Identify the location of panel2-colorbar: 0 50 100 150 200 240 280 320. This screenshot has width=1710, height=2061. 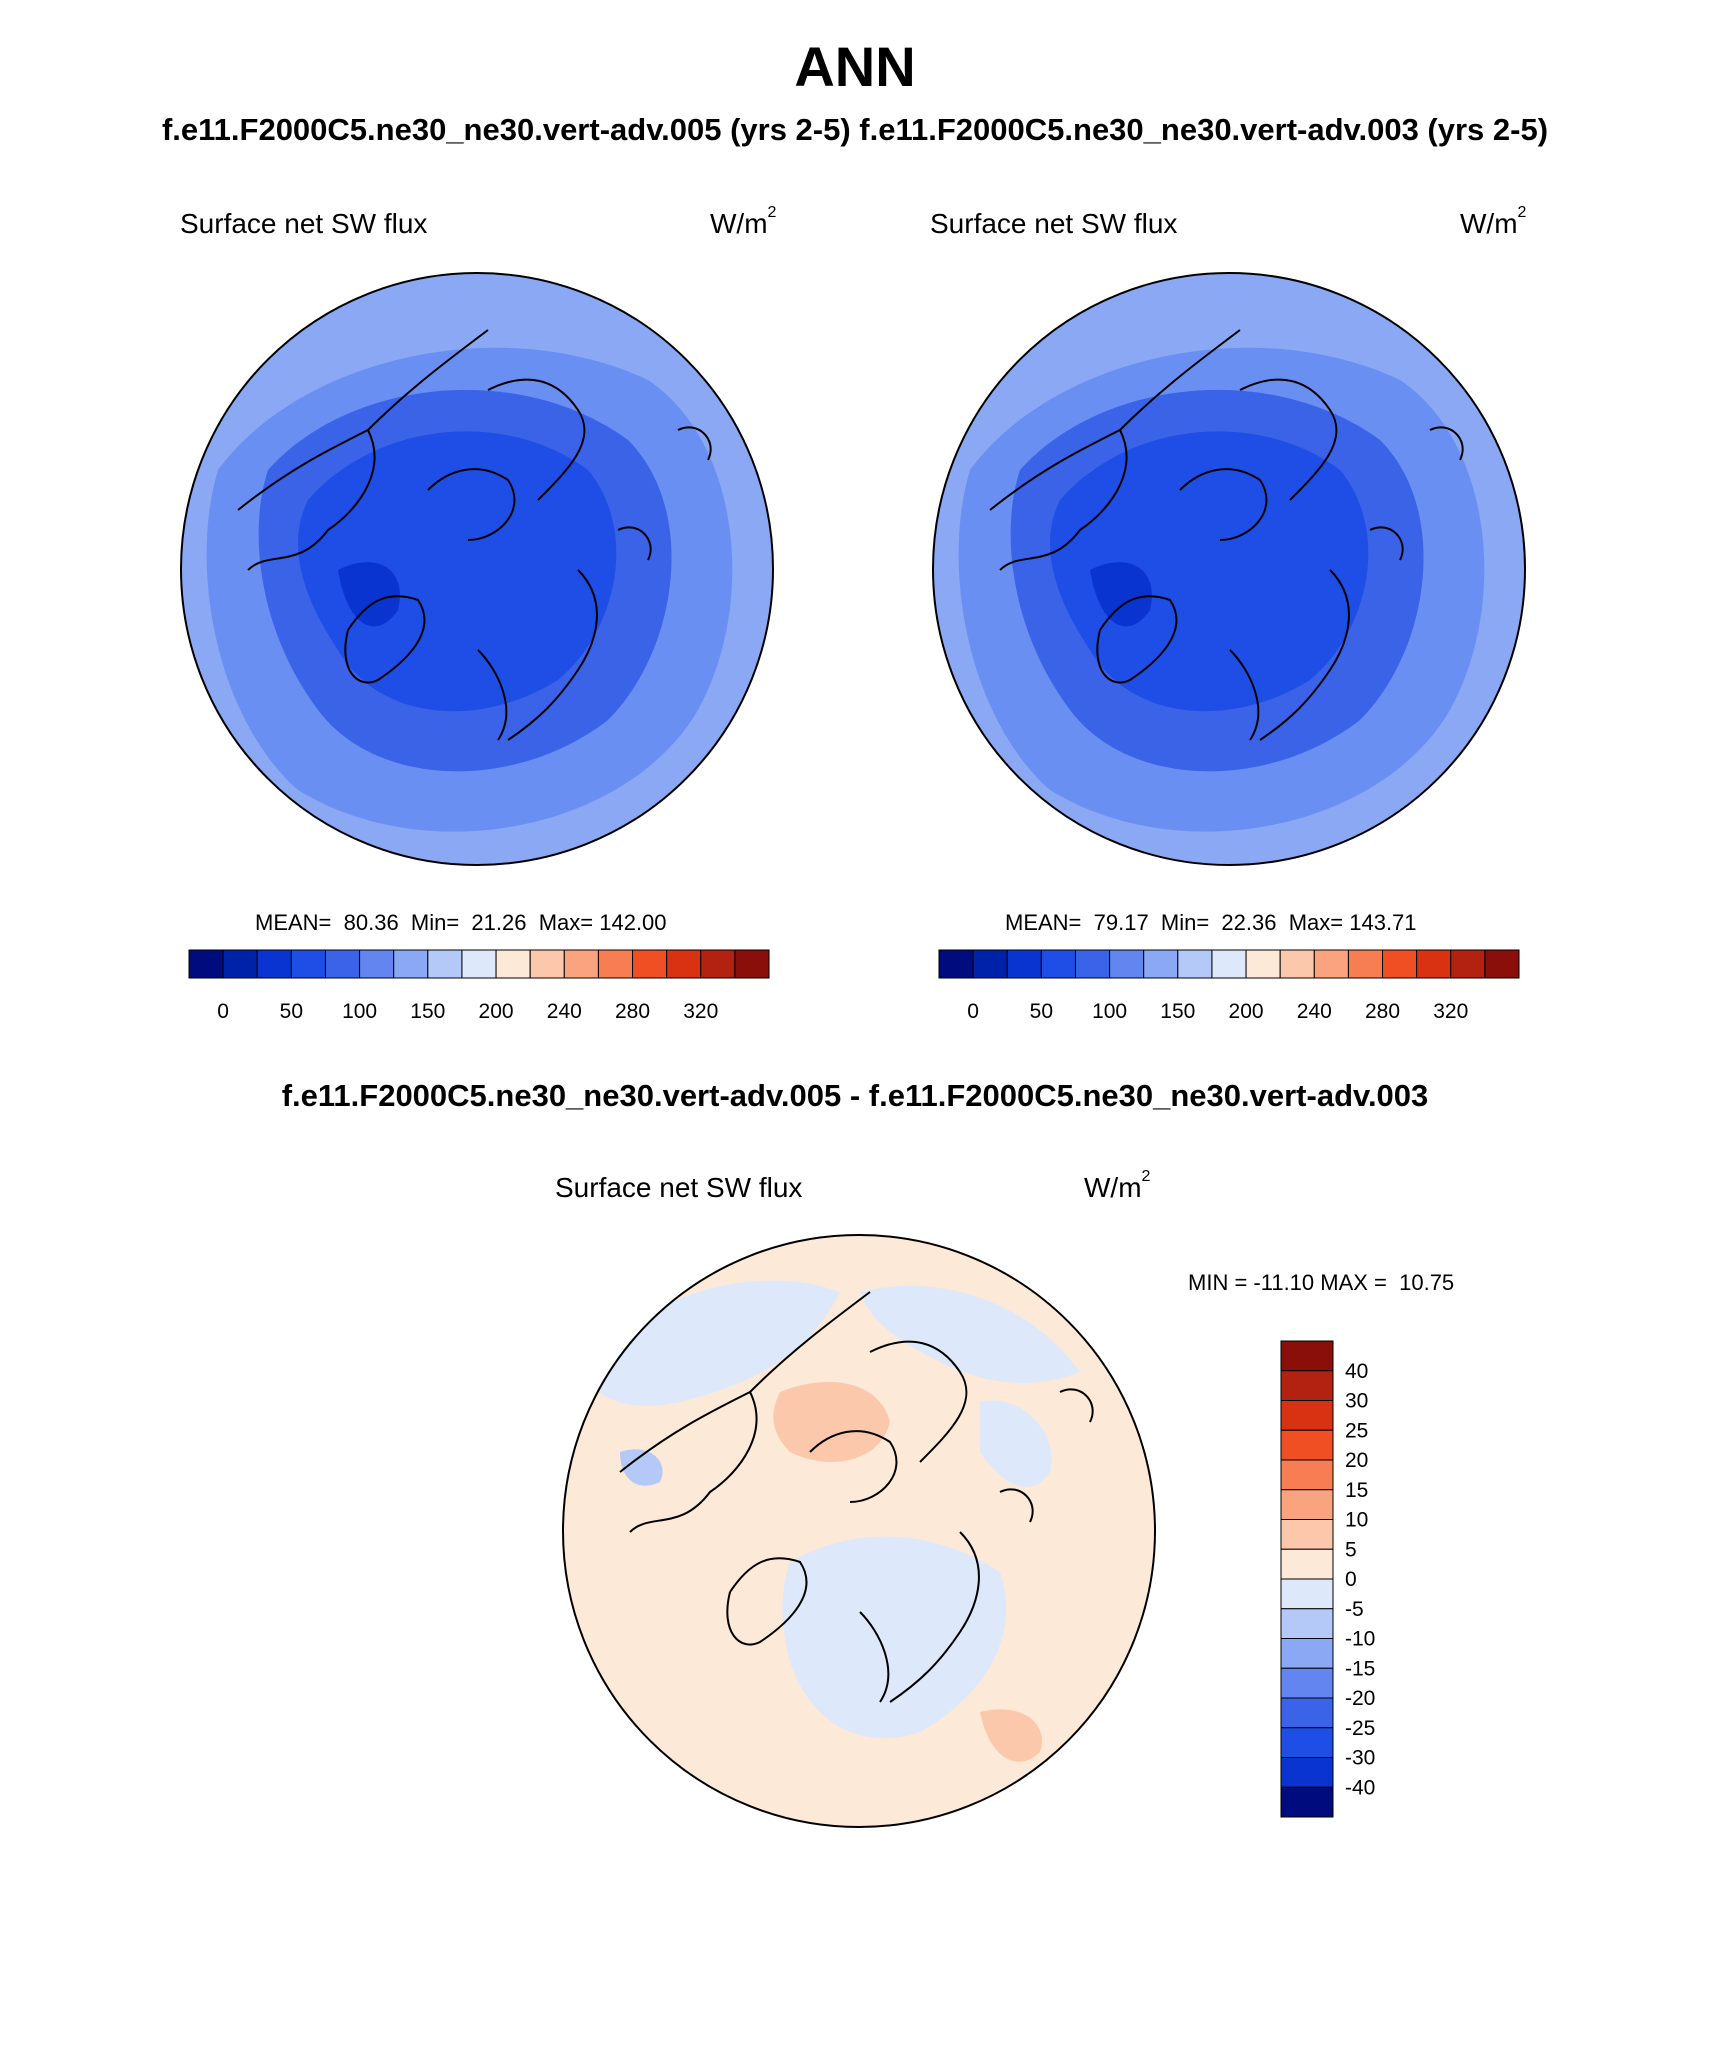
(1229, 986).